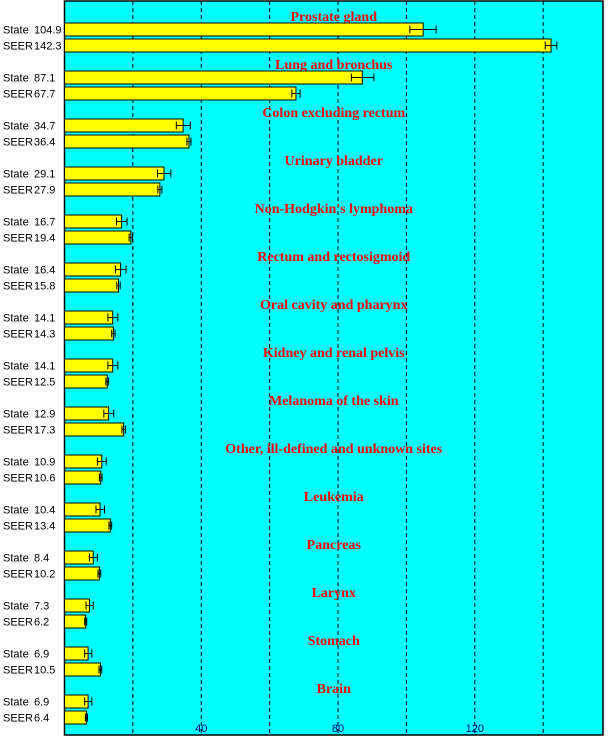  Describe the element at coordinates (44, 511) in the screenshot. I see `state-value: 10.4` at that location.